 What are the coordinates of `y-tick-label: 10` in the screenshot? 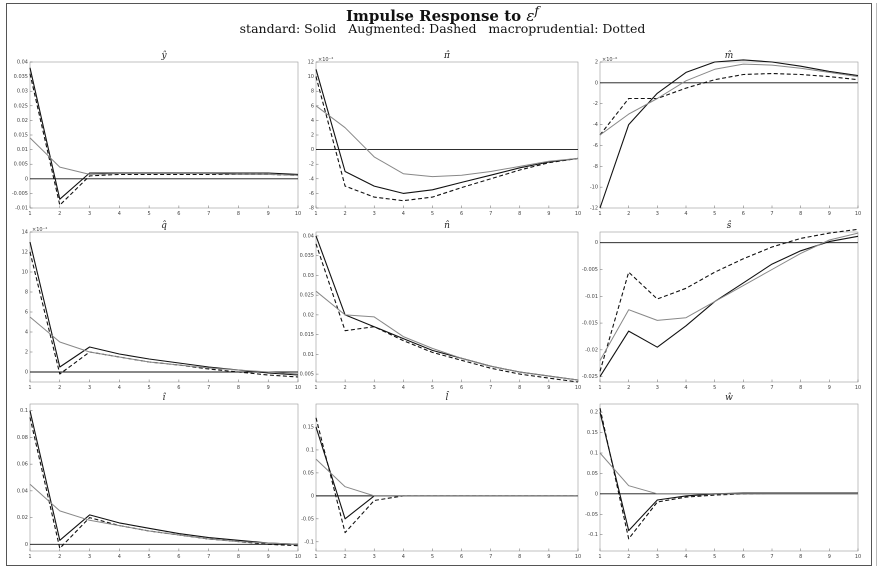 It's located at (25, 273).